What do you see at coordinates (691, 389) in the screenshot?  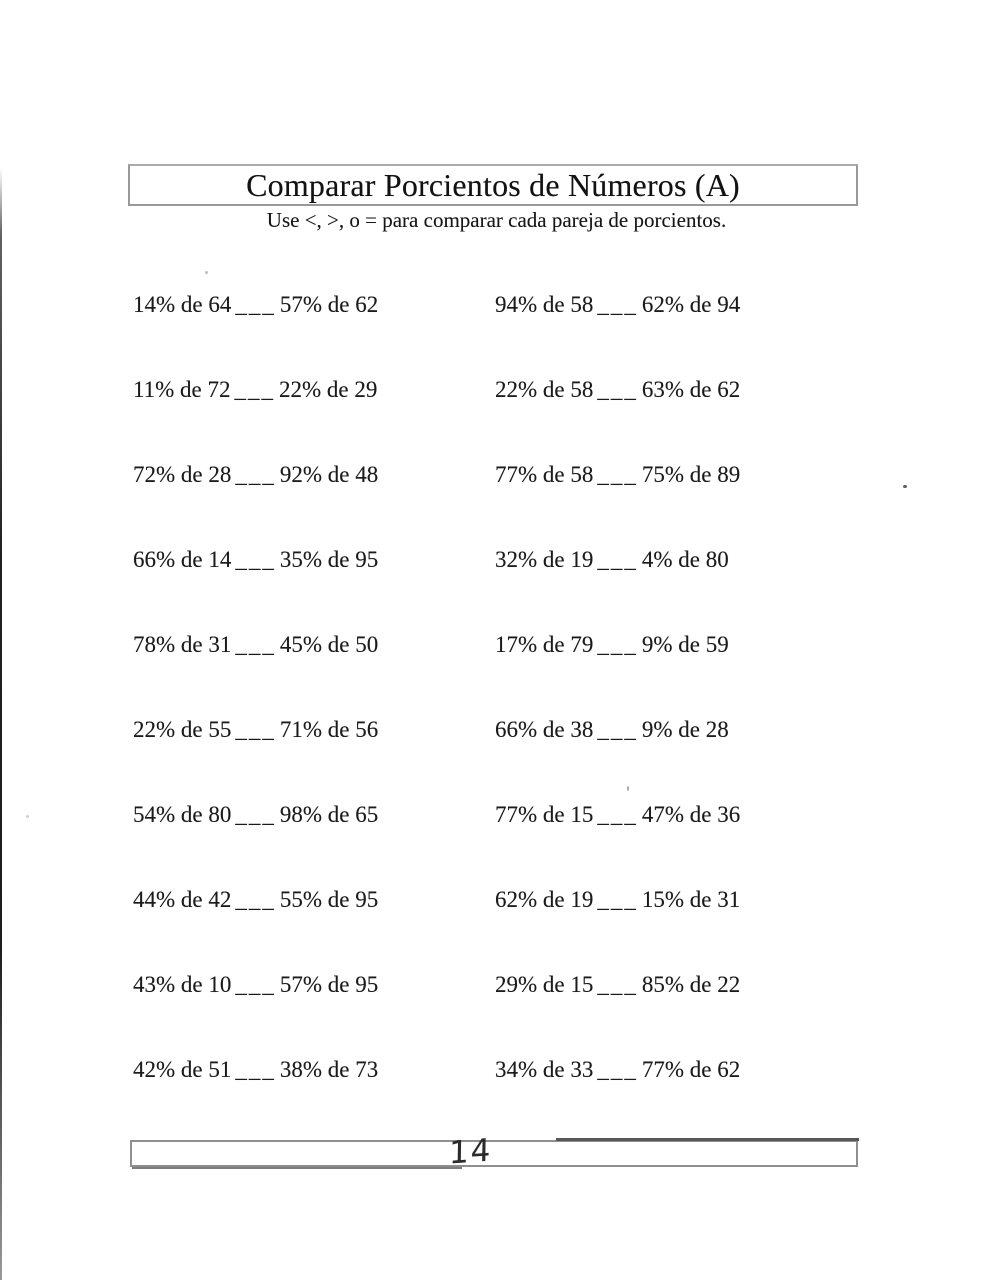 I see `expression-b: 63% de 62` at bounding box center [691, 389].